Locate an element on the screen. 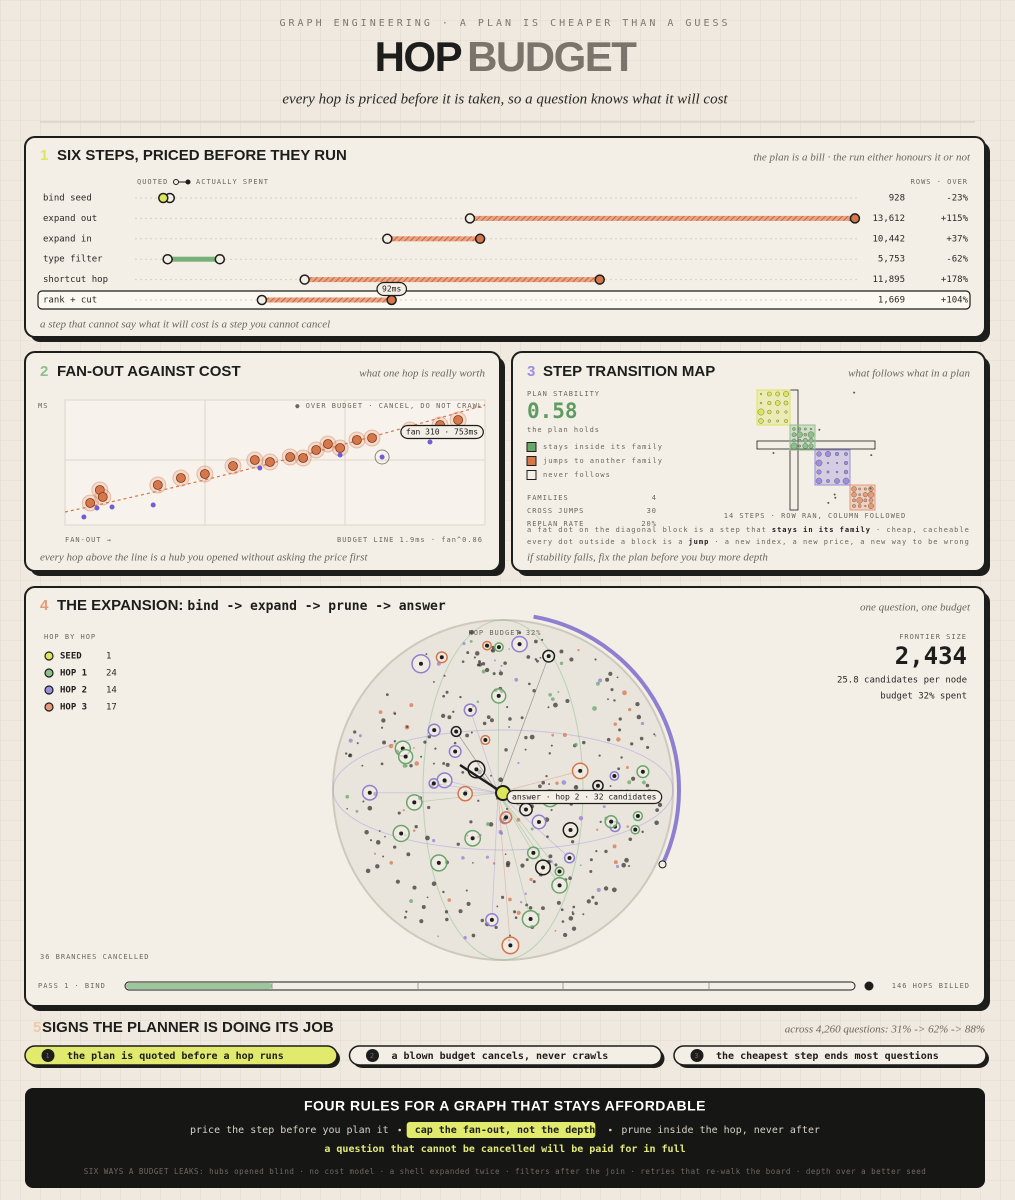  answer-edge is located at coordinates (481, 779).